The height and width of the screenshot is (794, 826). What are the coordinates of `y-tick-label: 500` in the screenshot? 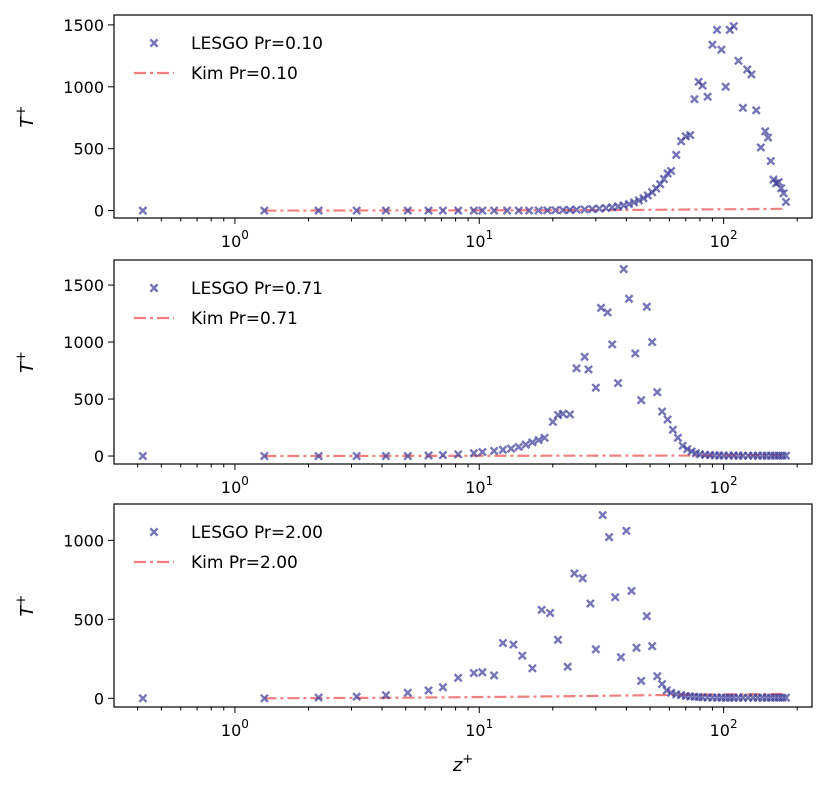 It's located at (88, 619).